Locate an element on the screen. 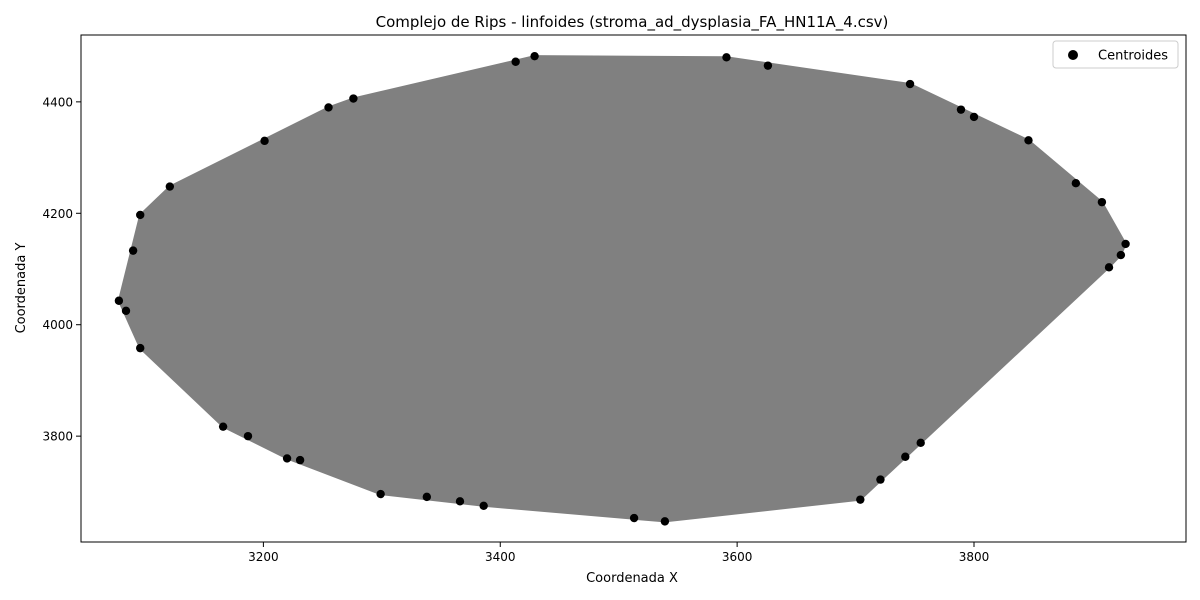 The image size is (1200, 600). x-axis-label: Coordenada X is located at coordinates (632, 578).